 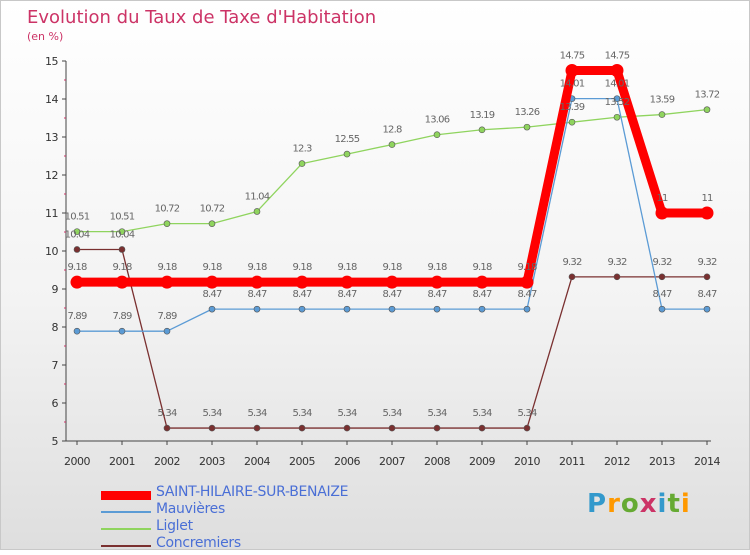 What do you see at coordinates (55, 327) in the screenshot?
I see `y-tick-label: 8` at bounding box center [55, 327].